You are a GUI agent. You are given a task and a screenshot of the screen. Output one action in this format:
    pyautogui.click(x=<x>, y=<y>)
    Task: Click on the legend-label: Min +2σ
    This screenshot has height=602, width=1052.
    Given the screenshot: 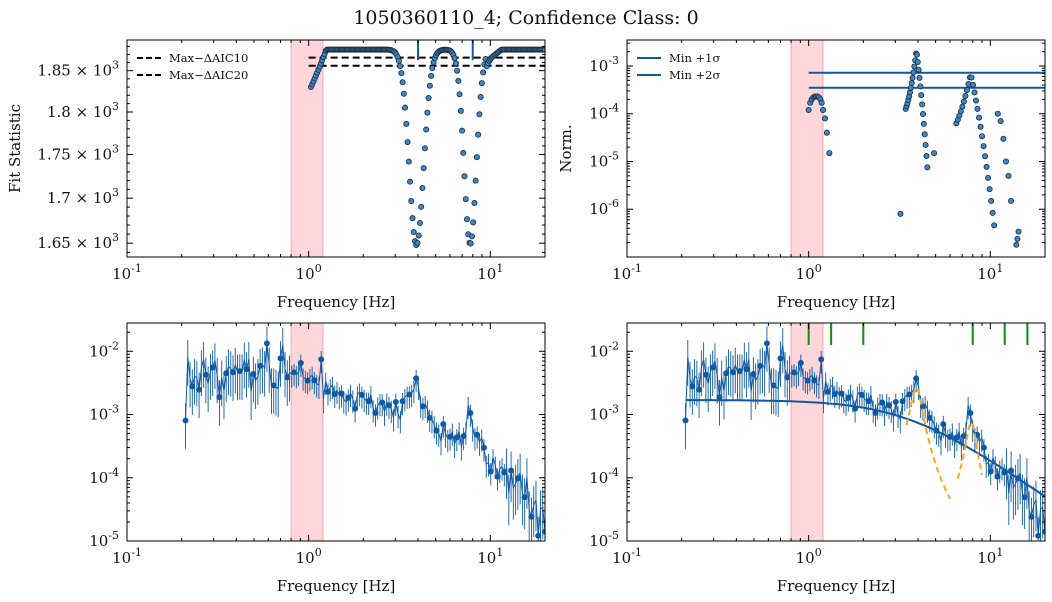 What is the action you would take?
    pyautogui.click(x=694, y=75)
    